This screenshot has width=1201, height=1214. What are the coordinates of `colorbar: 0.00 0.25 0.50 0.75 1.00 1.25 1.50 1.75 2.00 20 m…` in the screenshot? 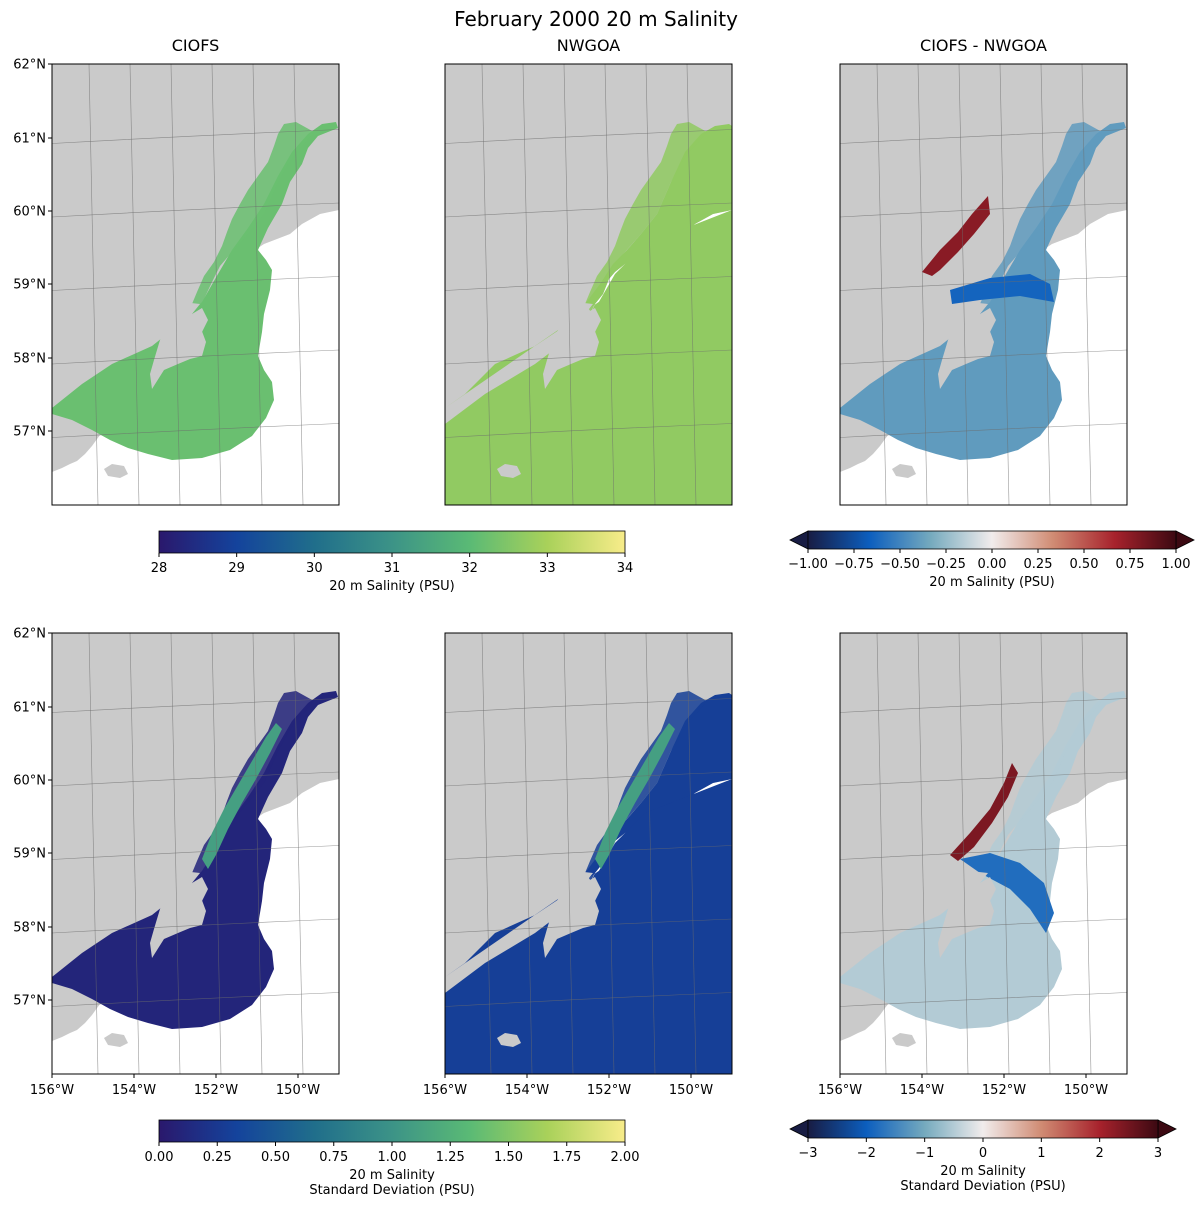 It's located at (392, 1158).